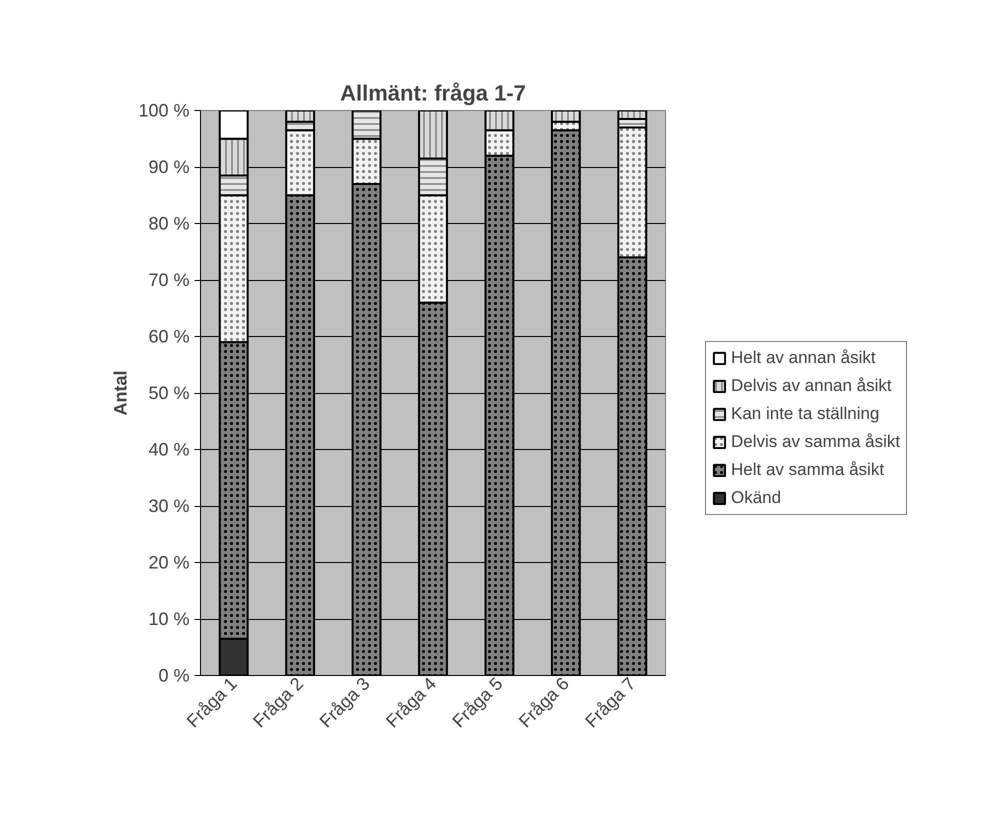 The height and width of the screenshot is (834, 997). I want to click on chart-title: Allmänt: fråga 1-7, so click(433, 93).